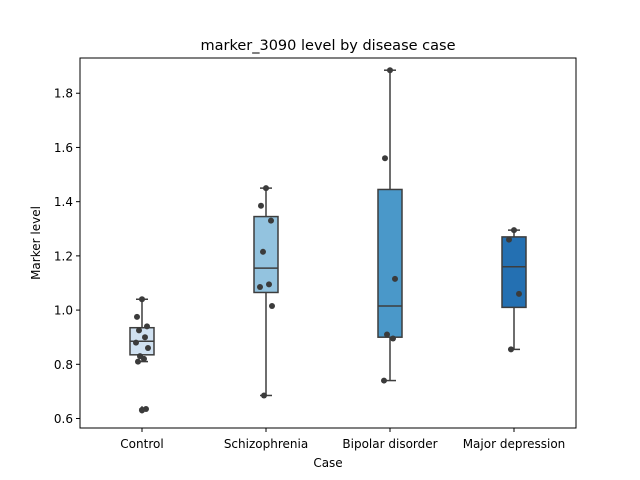 This screenshot has height=480, width=640. What do you see at coordinates (63, 148) in the screenshot?
I see `y-tick-label: 1.6` at bounding box center [63, 148].